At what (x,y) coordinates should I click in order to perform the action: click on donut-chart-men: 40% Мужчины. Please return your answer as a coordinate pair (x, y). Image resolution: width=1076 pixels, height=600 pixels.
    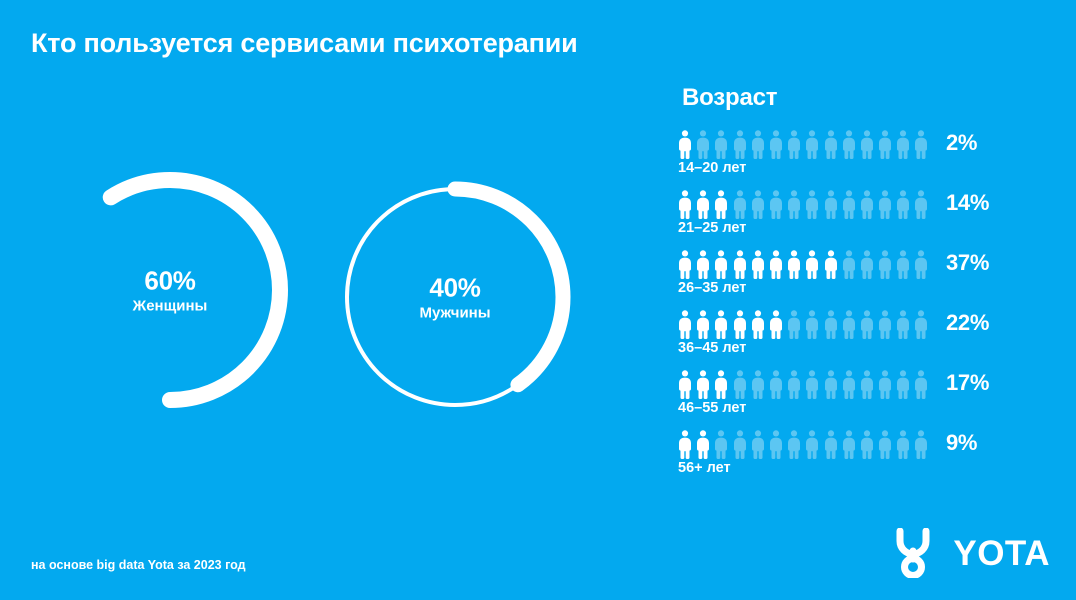
    Looking at the image, I should click on (455, 297).